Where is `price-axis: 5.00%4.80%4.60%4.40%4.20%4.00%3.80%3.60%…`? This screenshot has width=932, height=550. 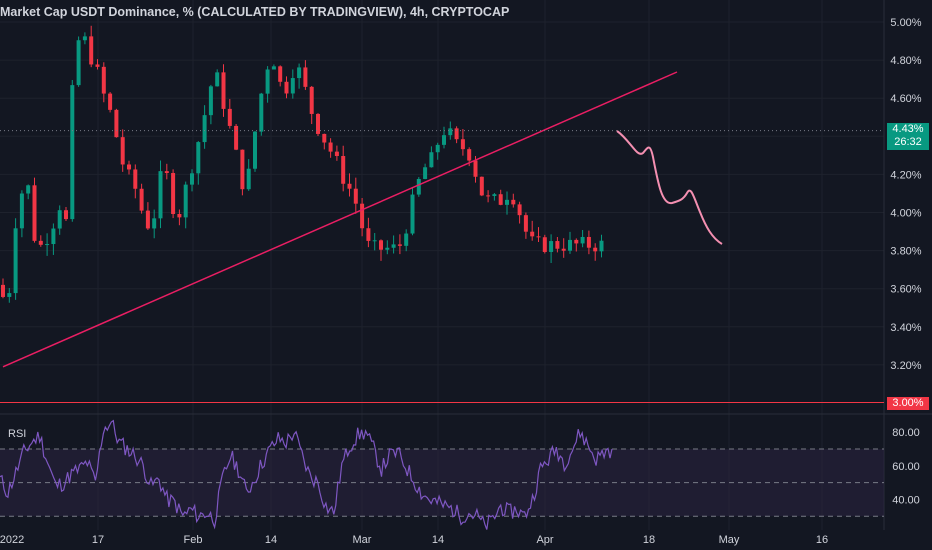 price-axis: 5.00%4.80%4.60%4.40%4.20%4.00%3.80%3.60%… is located at coordinates (905, 261).